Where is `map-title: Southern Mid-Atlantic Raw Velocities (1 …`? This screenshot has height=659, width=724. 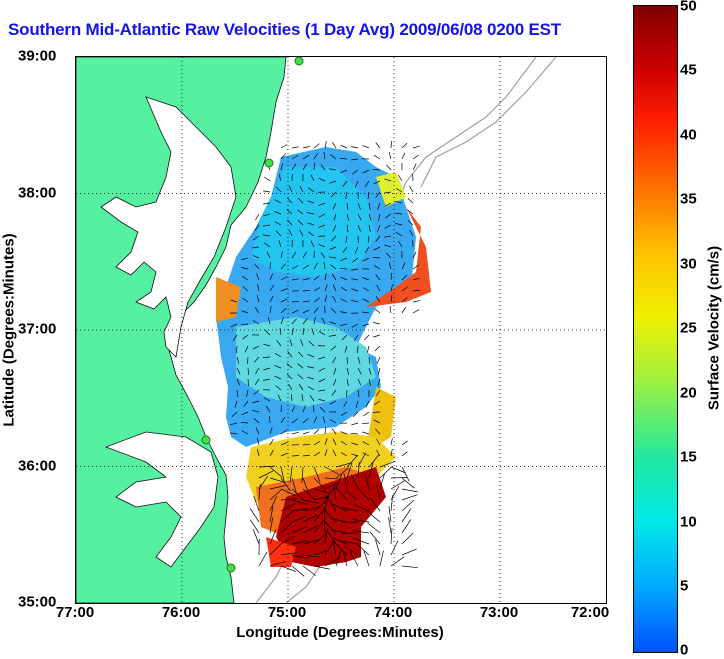 map-title: Southern Mid-Atlantic Raw Velocities (1 … is located at coordinates (284, 29).